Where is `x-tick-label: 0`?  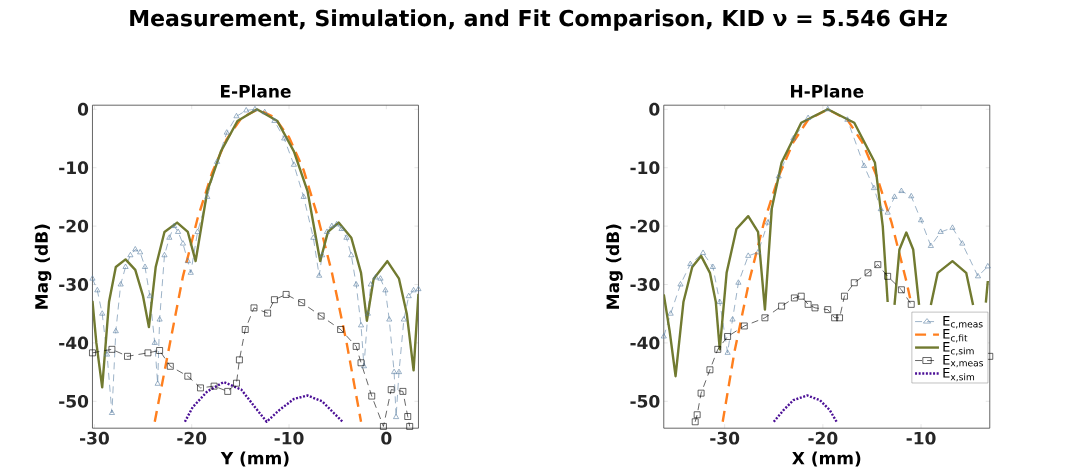 x-tick-label: 0 is located at coordinates (386, 438).